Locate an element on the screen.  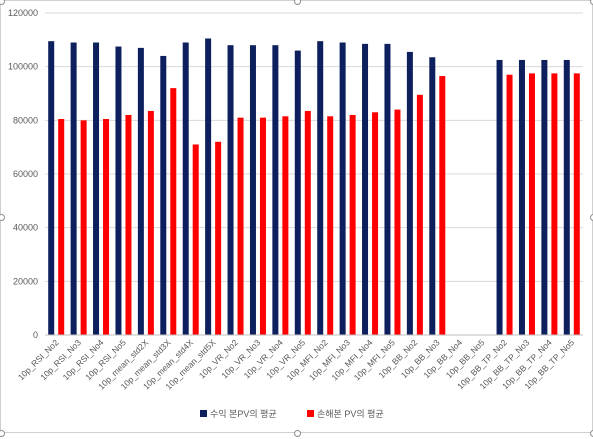
resize-handle-bottom-middle is located at coordinates (297, 433).